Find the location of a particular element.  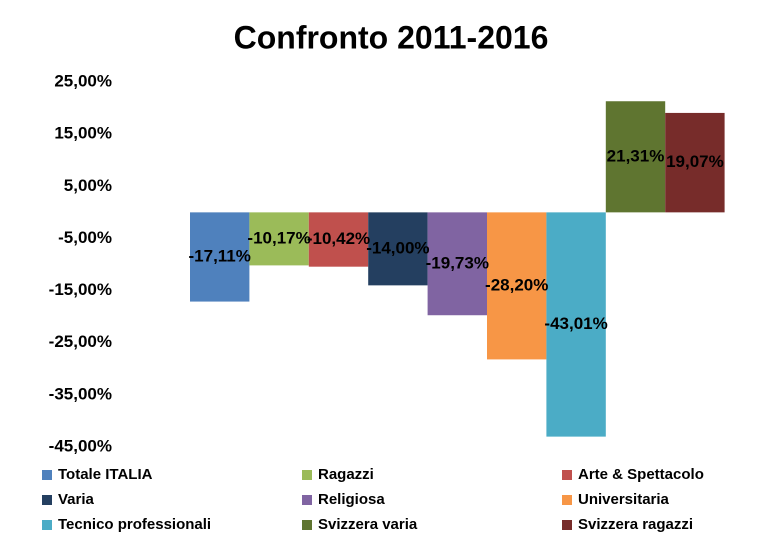

y-tick-label: 5,00% is located at coordinates (88, 185).